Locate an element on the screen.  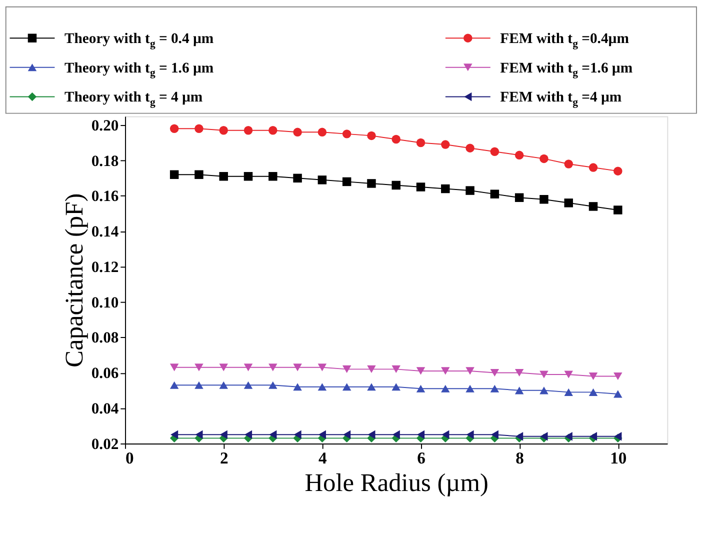
x-tick-label: 4 is located at coordinates (322, 458).